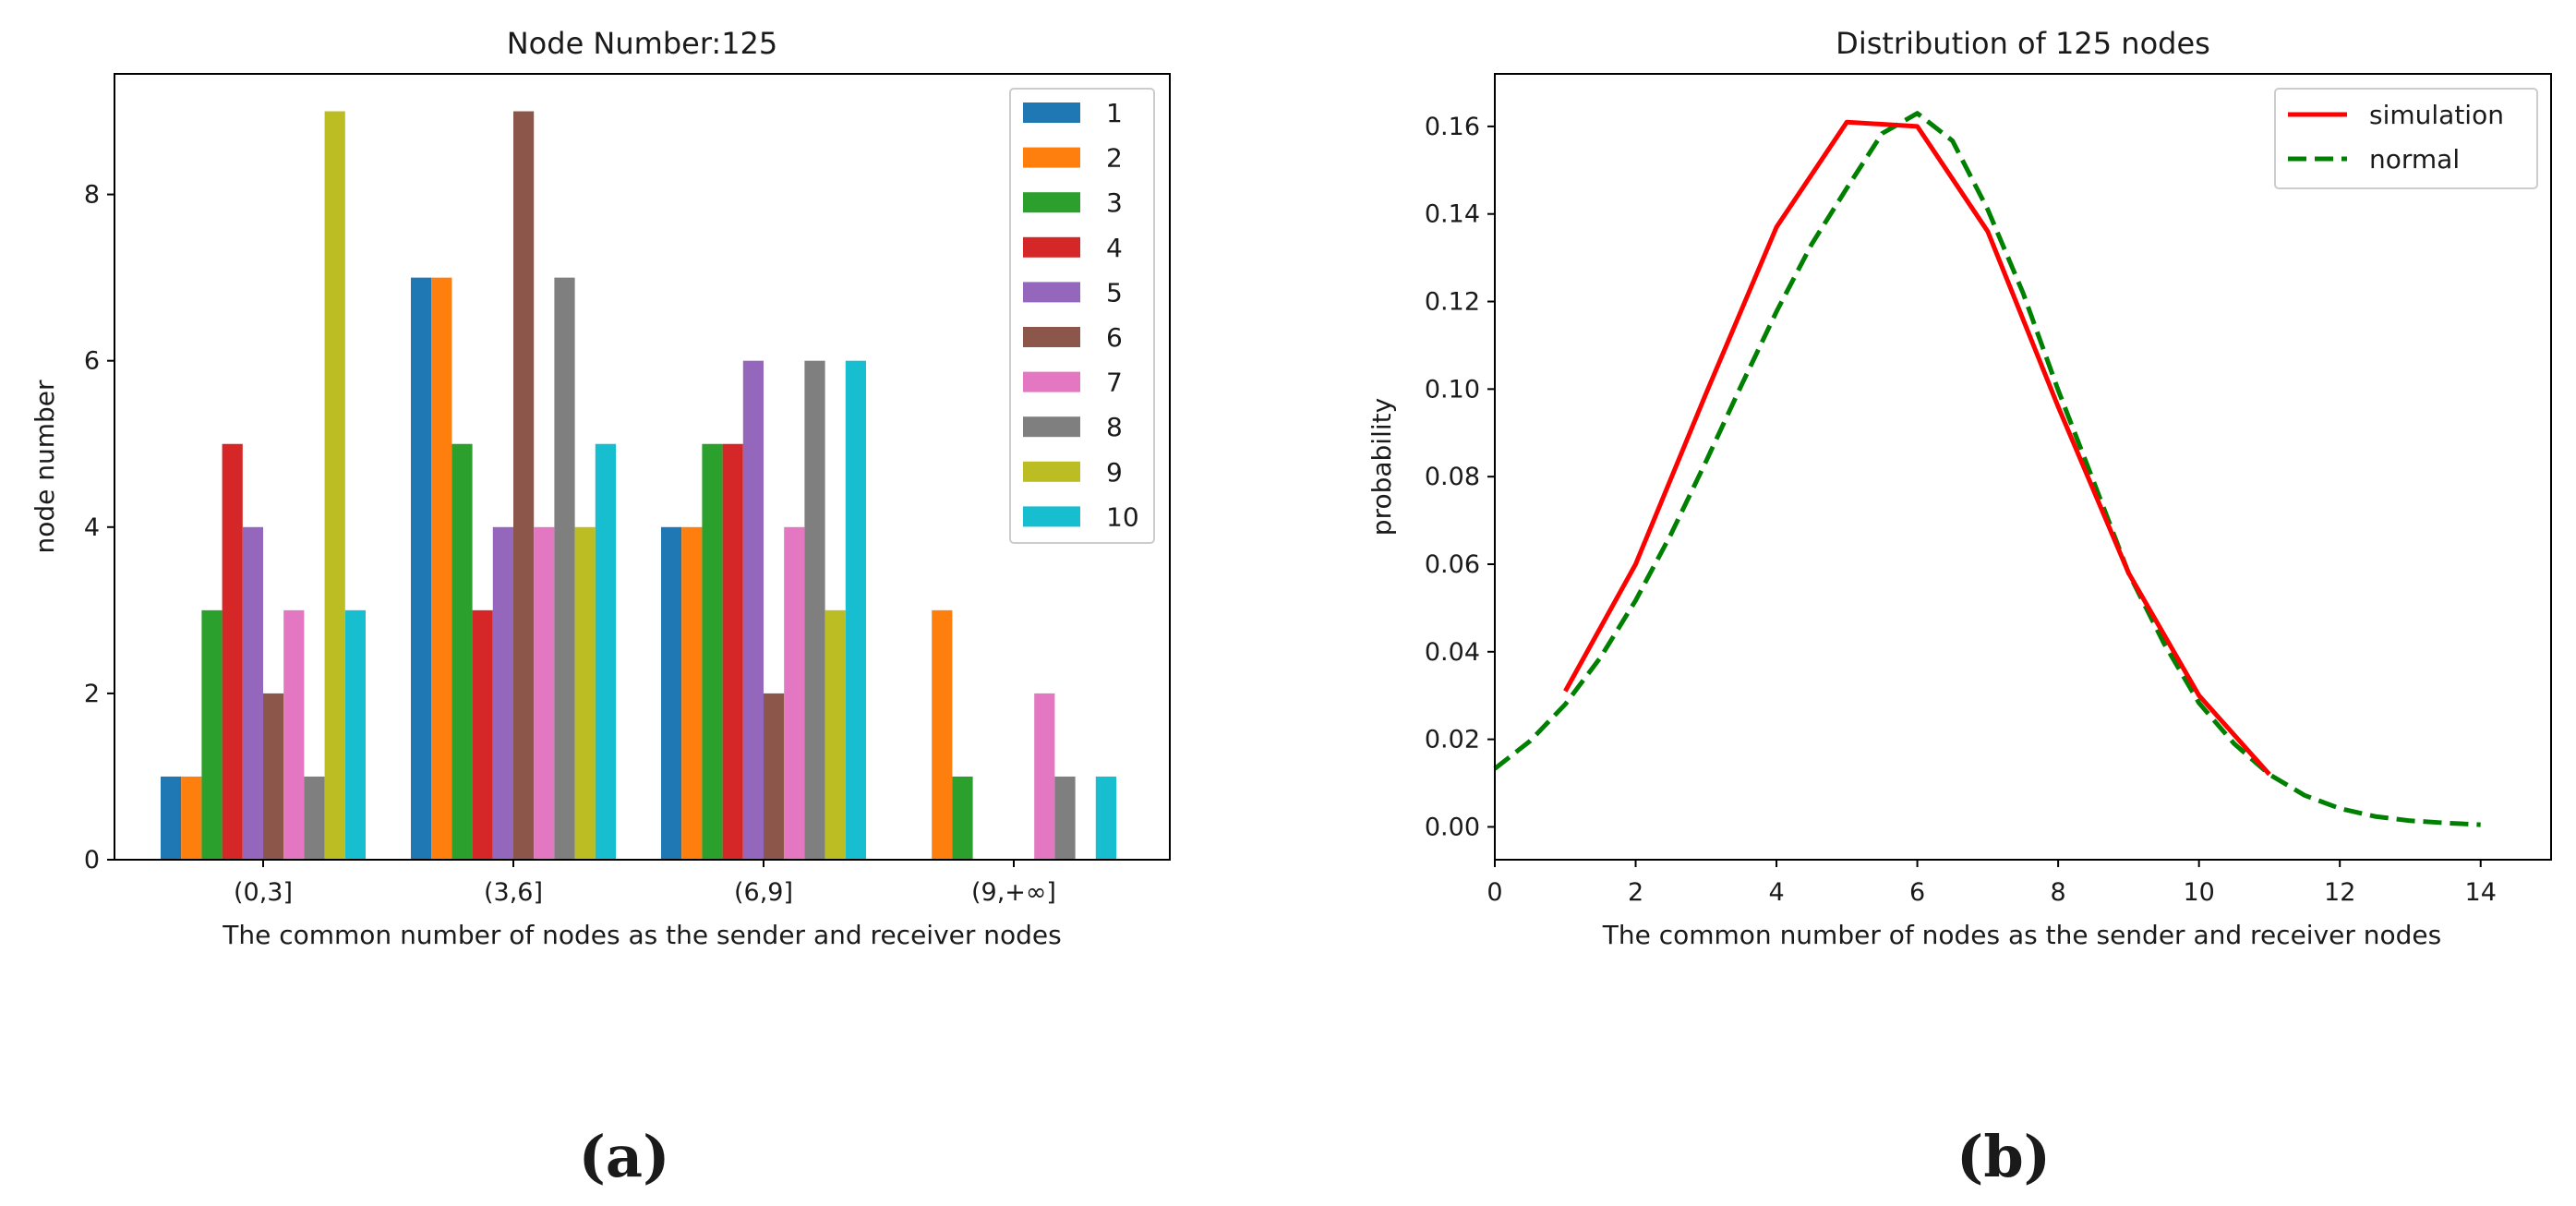  I want to click on y-tick-label: 6, so click(92, 361).